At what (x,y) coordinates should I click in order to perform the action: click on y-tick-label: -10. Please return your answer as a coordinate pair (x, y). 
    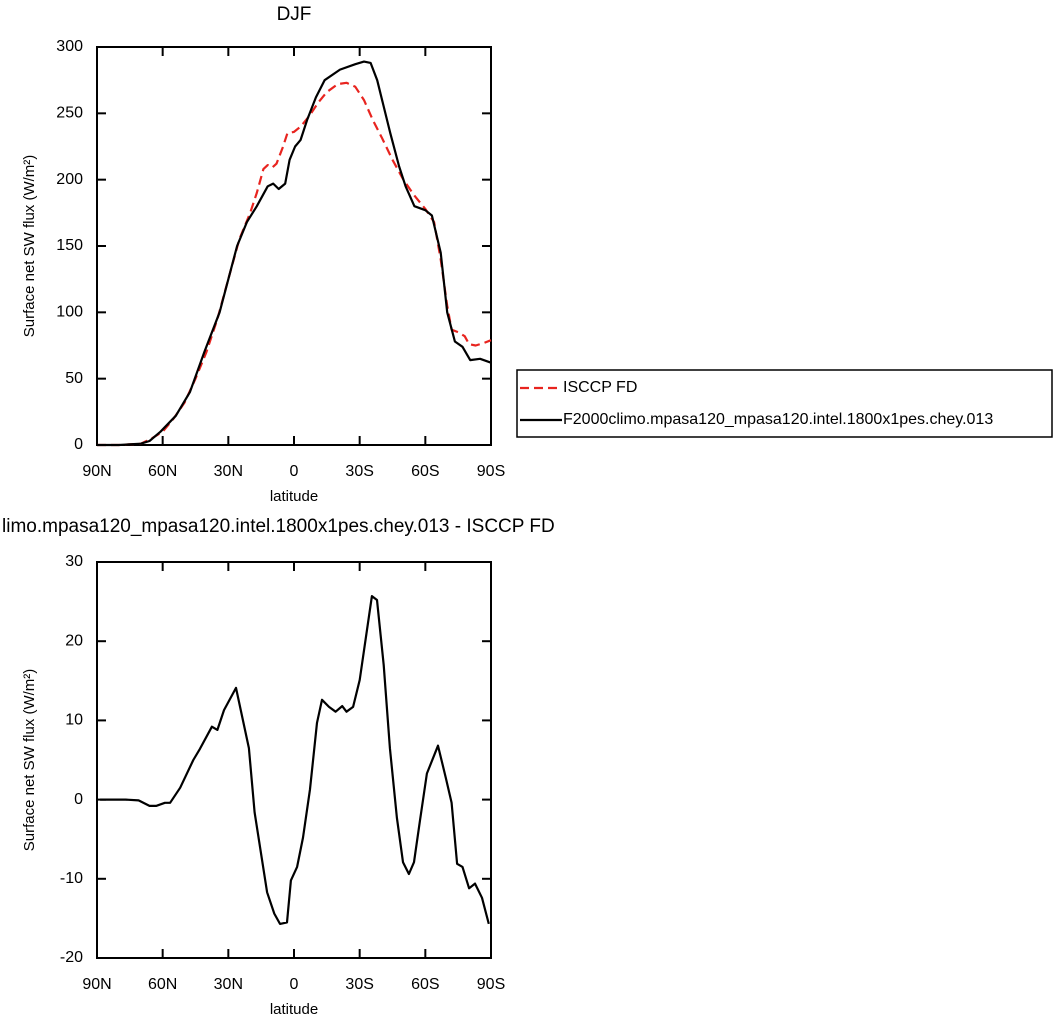
    Looking at the image, I should click on (71, 878).